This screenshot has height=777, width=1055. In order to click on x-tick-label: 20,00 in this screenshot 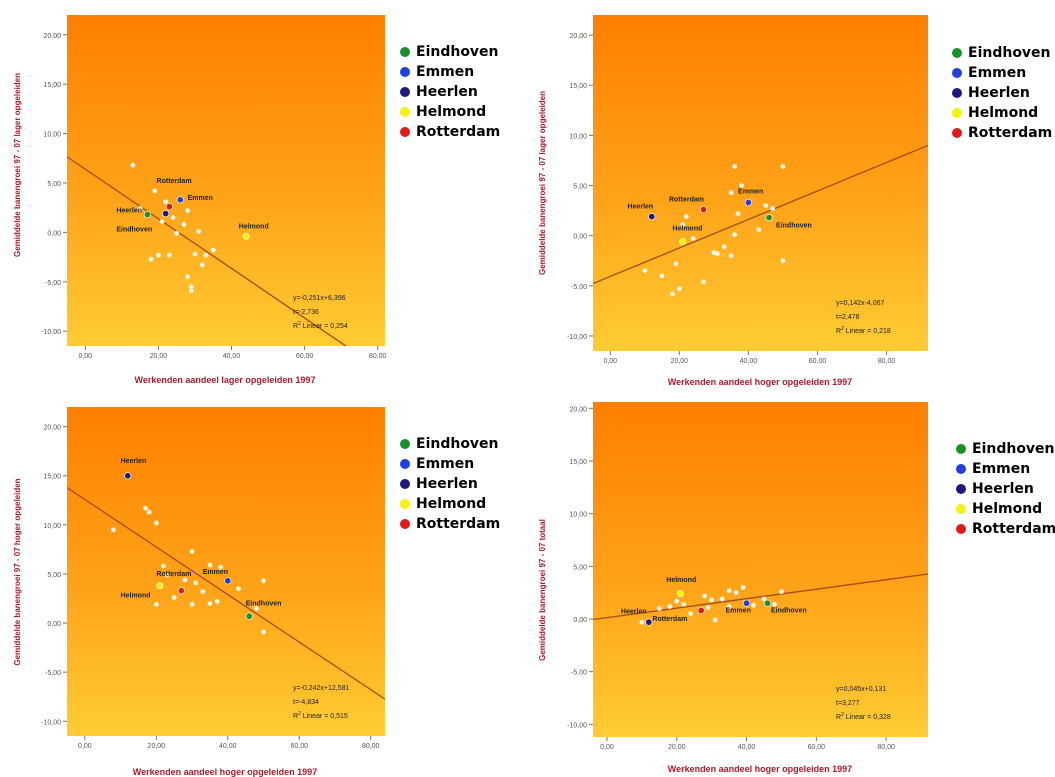, I will do `click(159, 356)`.